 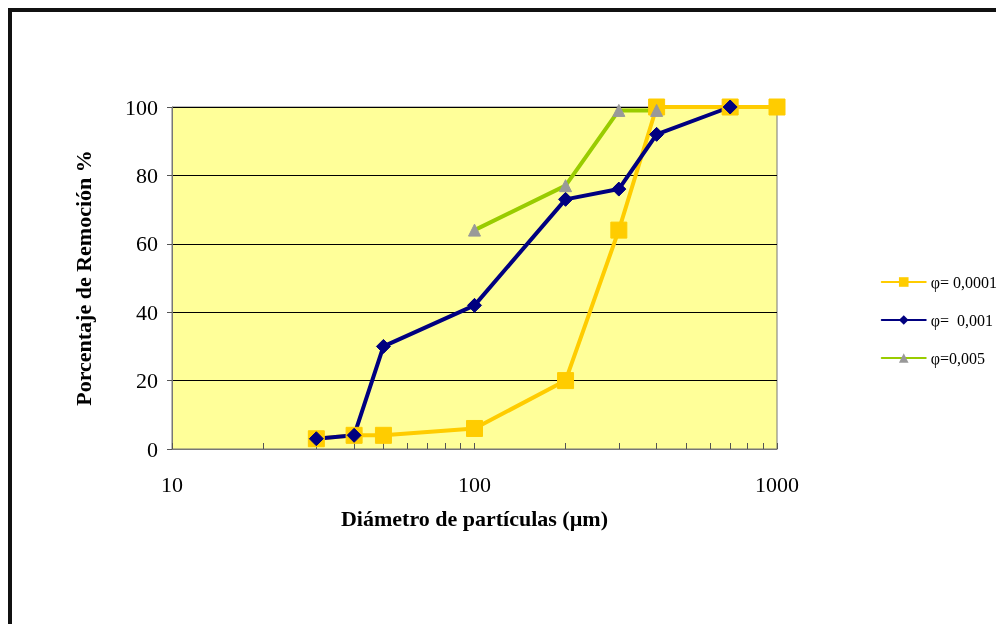 I want to click on y-axis-title: Porcentaje de Remoción %, so click(x=83, y=278).